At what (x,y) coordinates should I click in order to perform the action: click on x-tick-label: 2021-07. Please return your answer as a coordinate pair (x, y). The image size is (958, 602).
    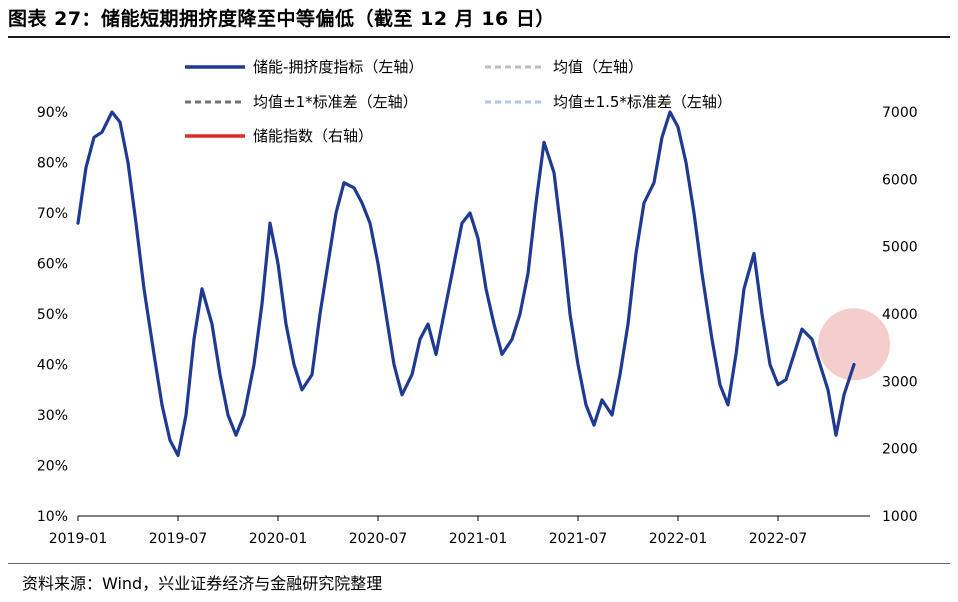
    Looking at the image, I should click on (578, 539).